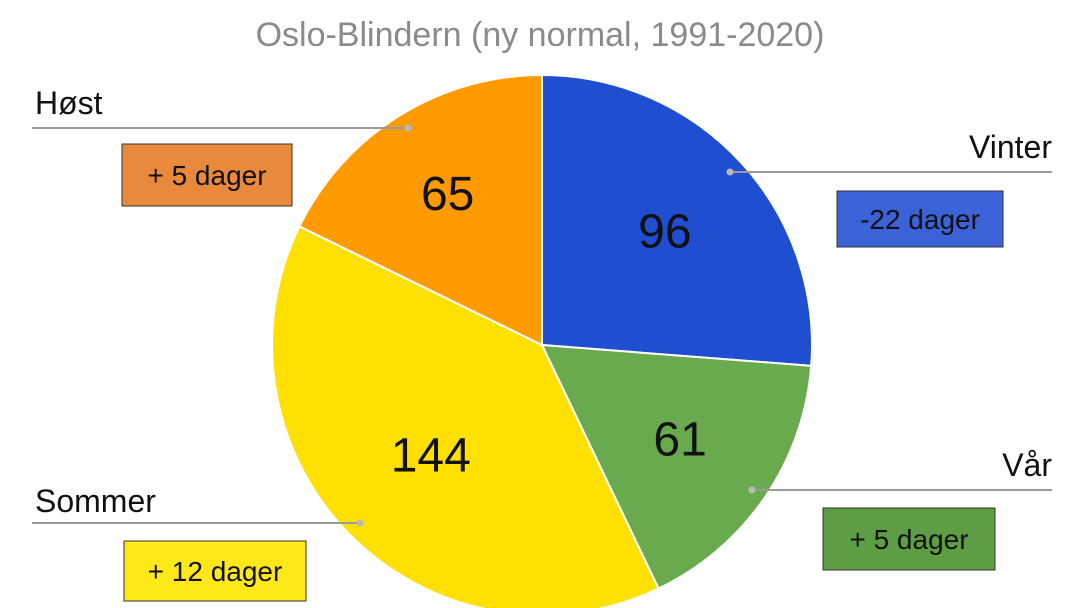 This screenshot has height=608, width=1080. What do you see at coordinates (95, 501) in the screenshot?
I see `season-label-sommer: Sommer` at bounding box center [95, 501].